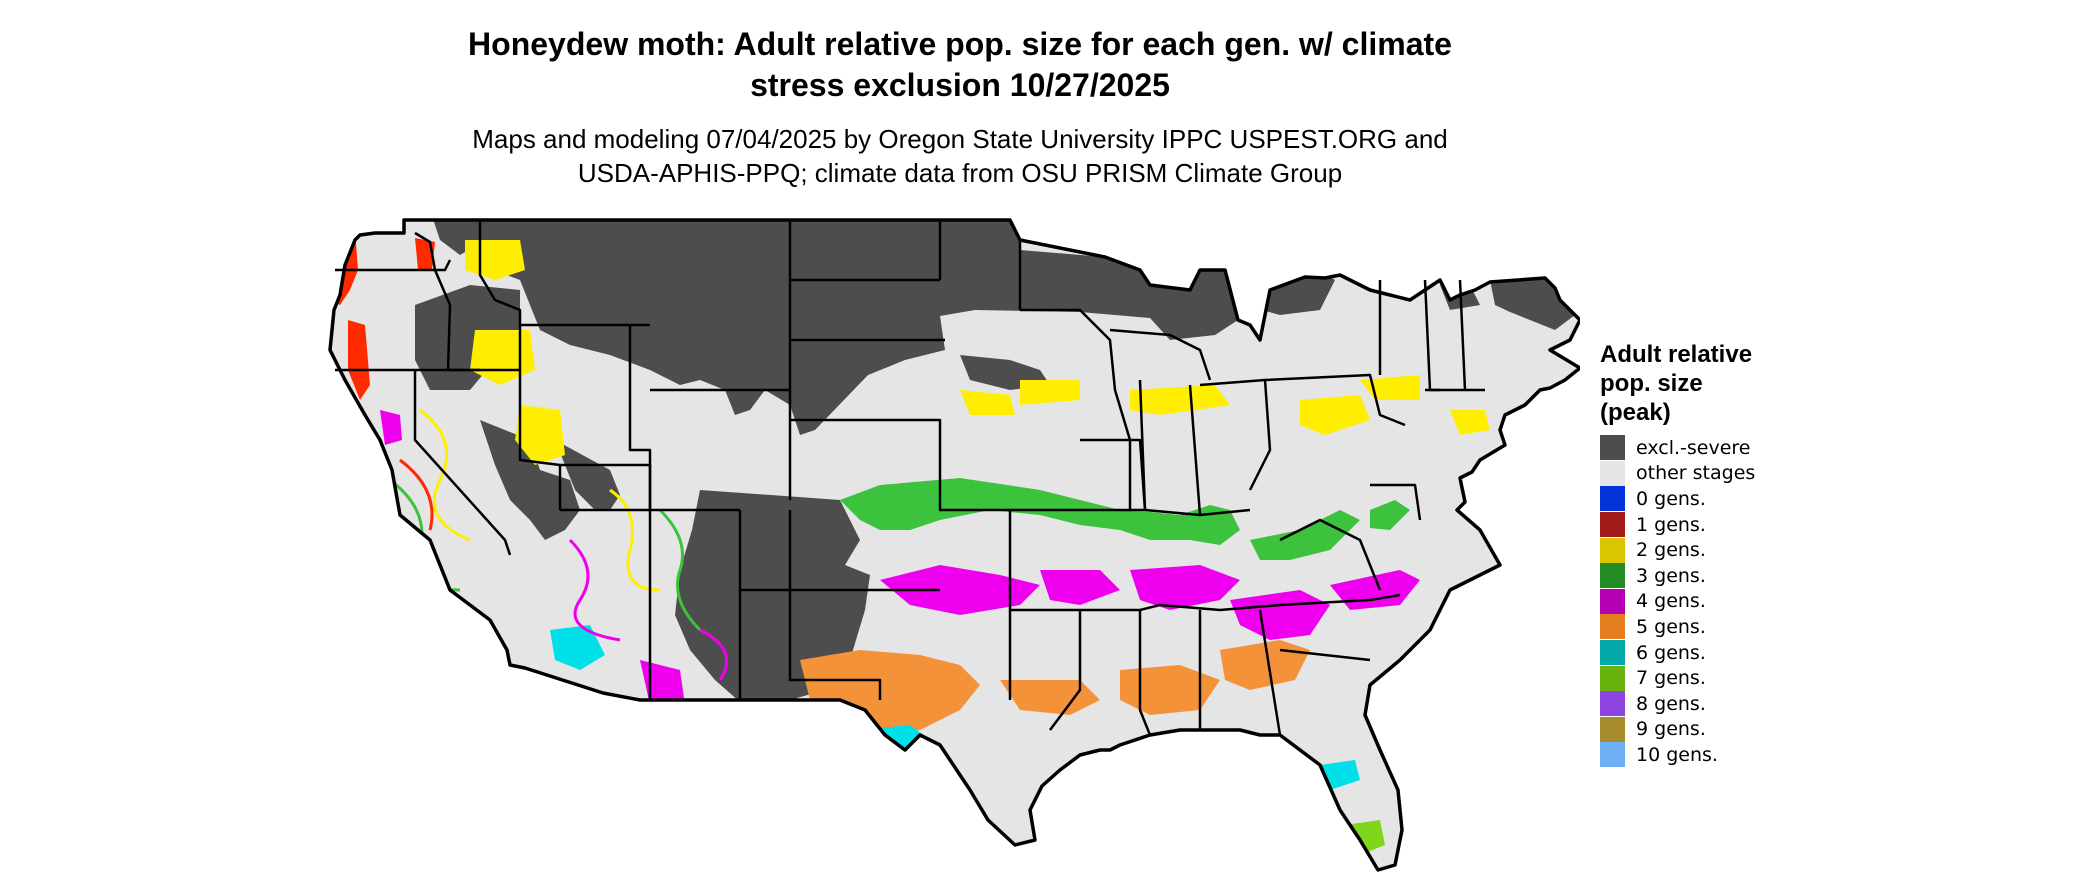 The width and height of the screenshot is (2100, 892). I want to click on legend-item: 2 gens., so click(1677, 550).